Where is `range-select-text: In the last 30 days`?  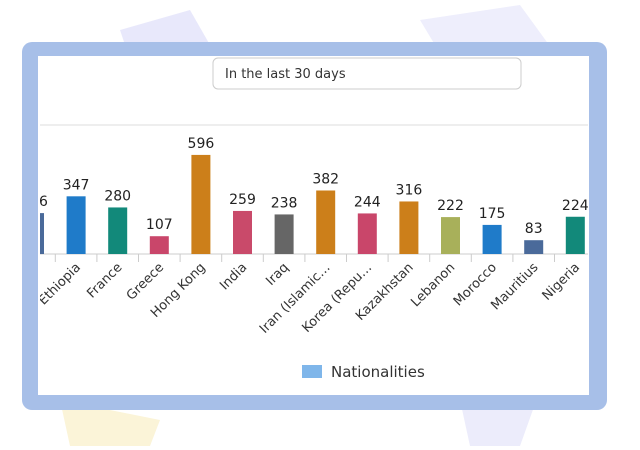 range-select-text: In the last 30 days is located at coordinates (285, 74).